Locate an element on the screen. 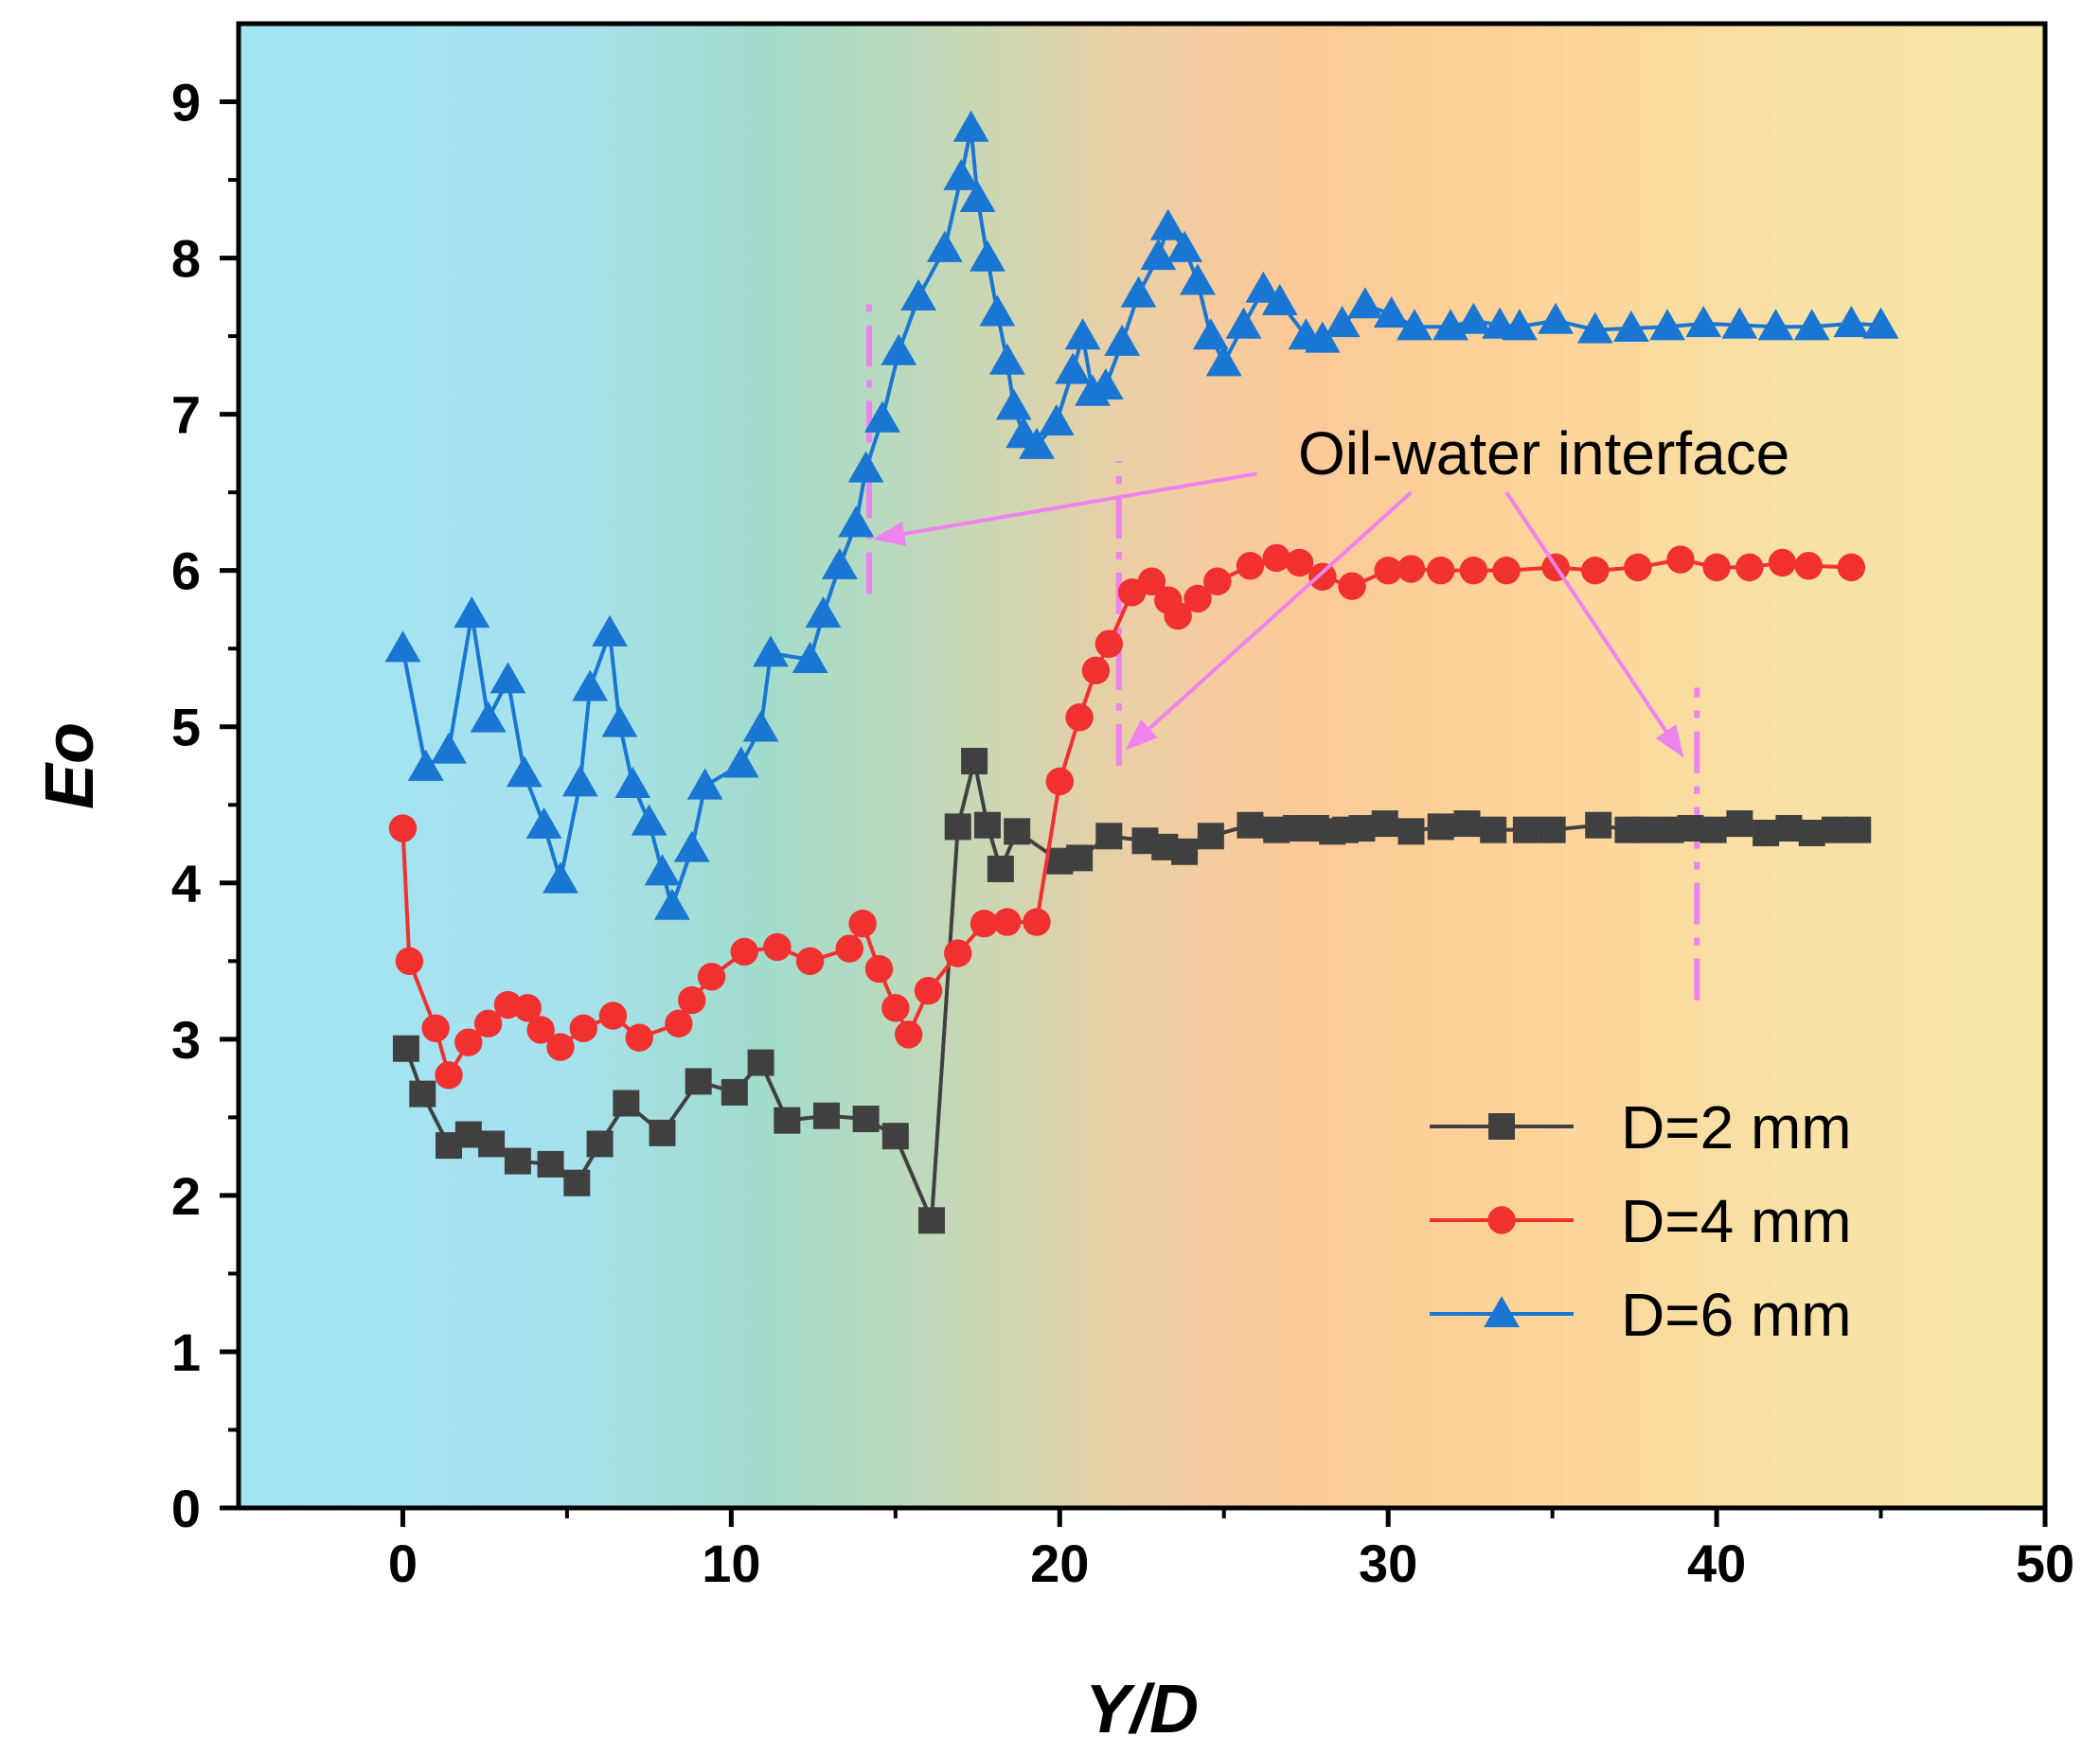 The image size is (2100, 1755). y-tick-label: 1 is located at coordinates (186, 1352).